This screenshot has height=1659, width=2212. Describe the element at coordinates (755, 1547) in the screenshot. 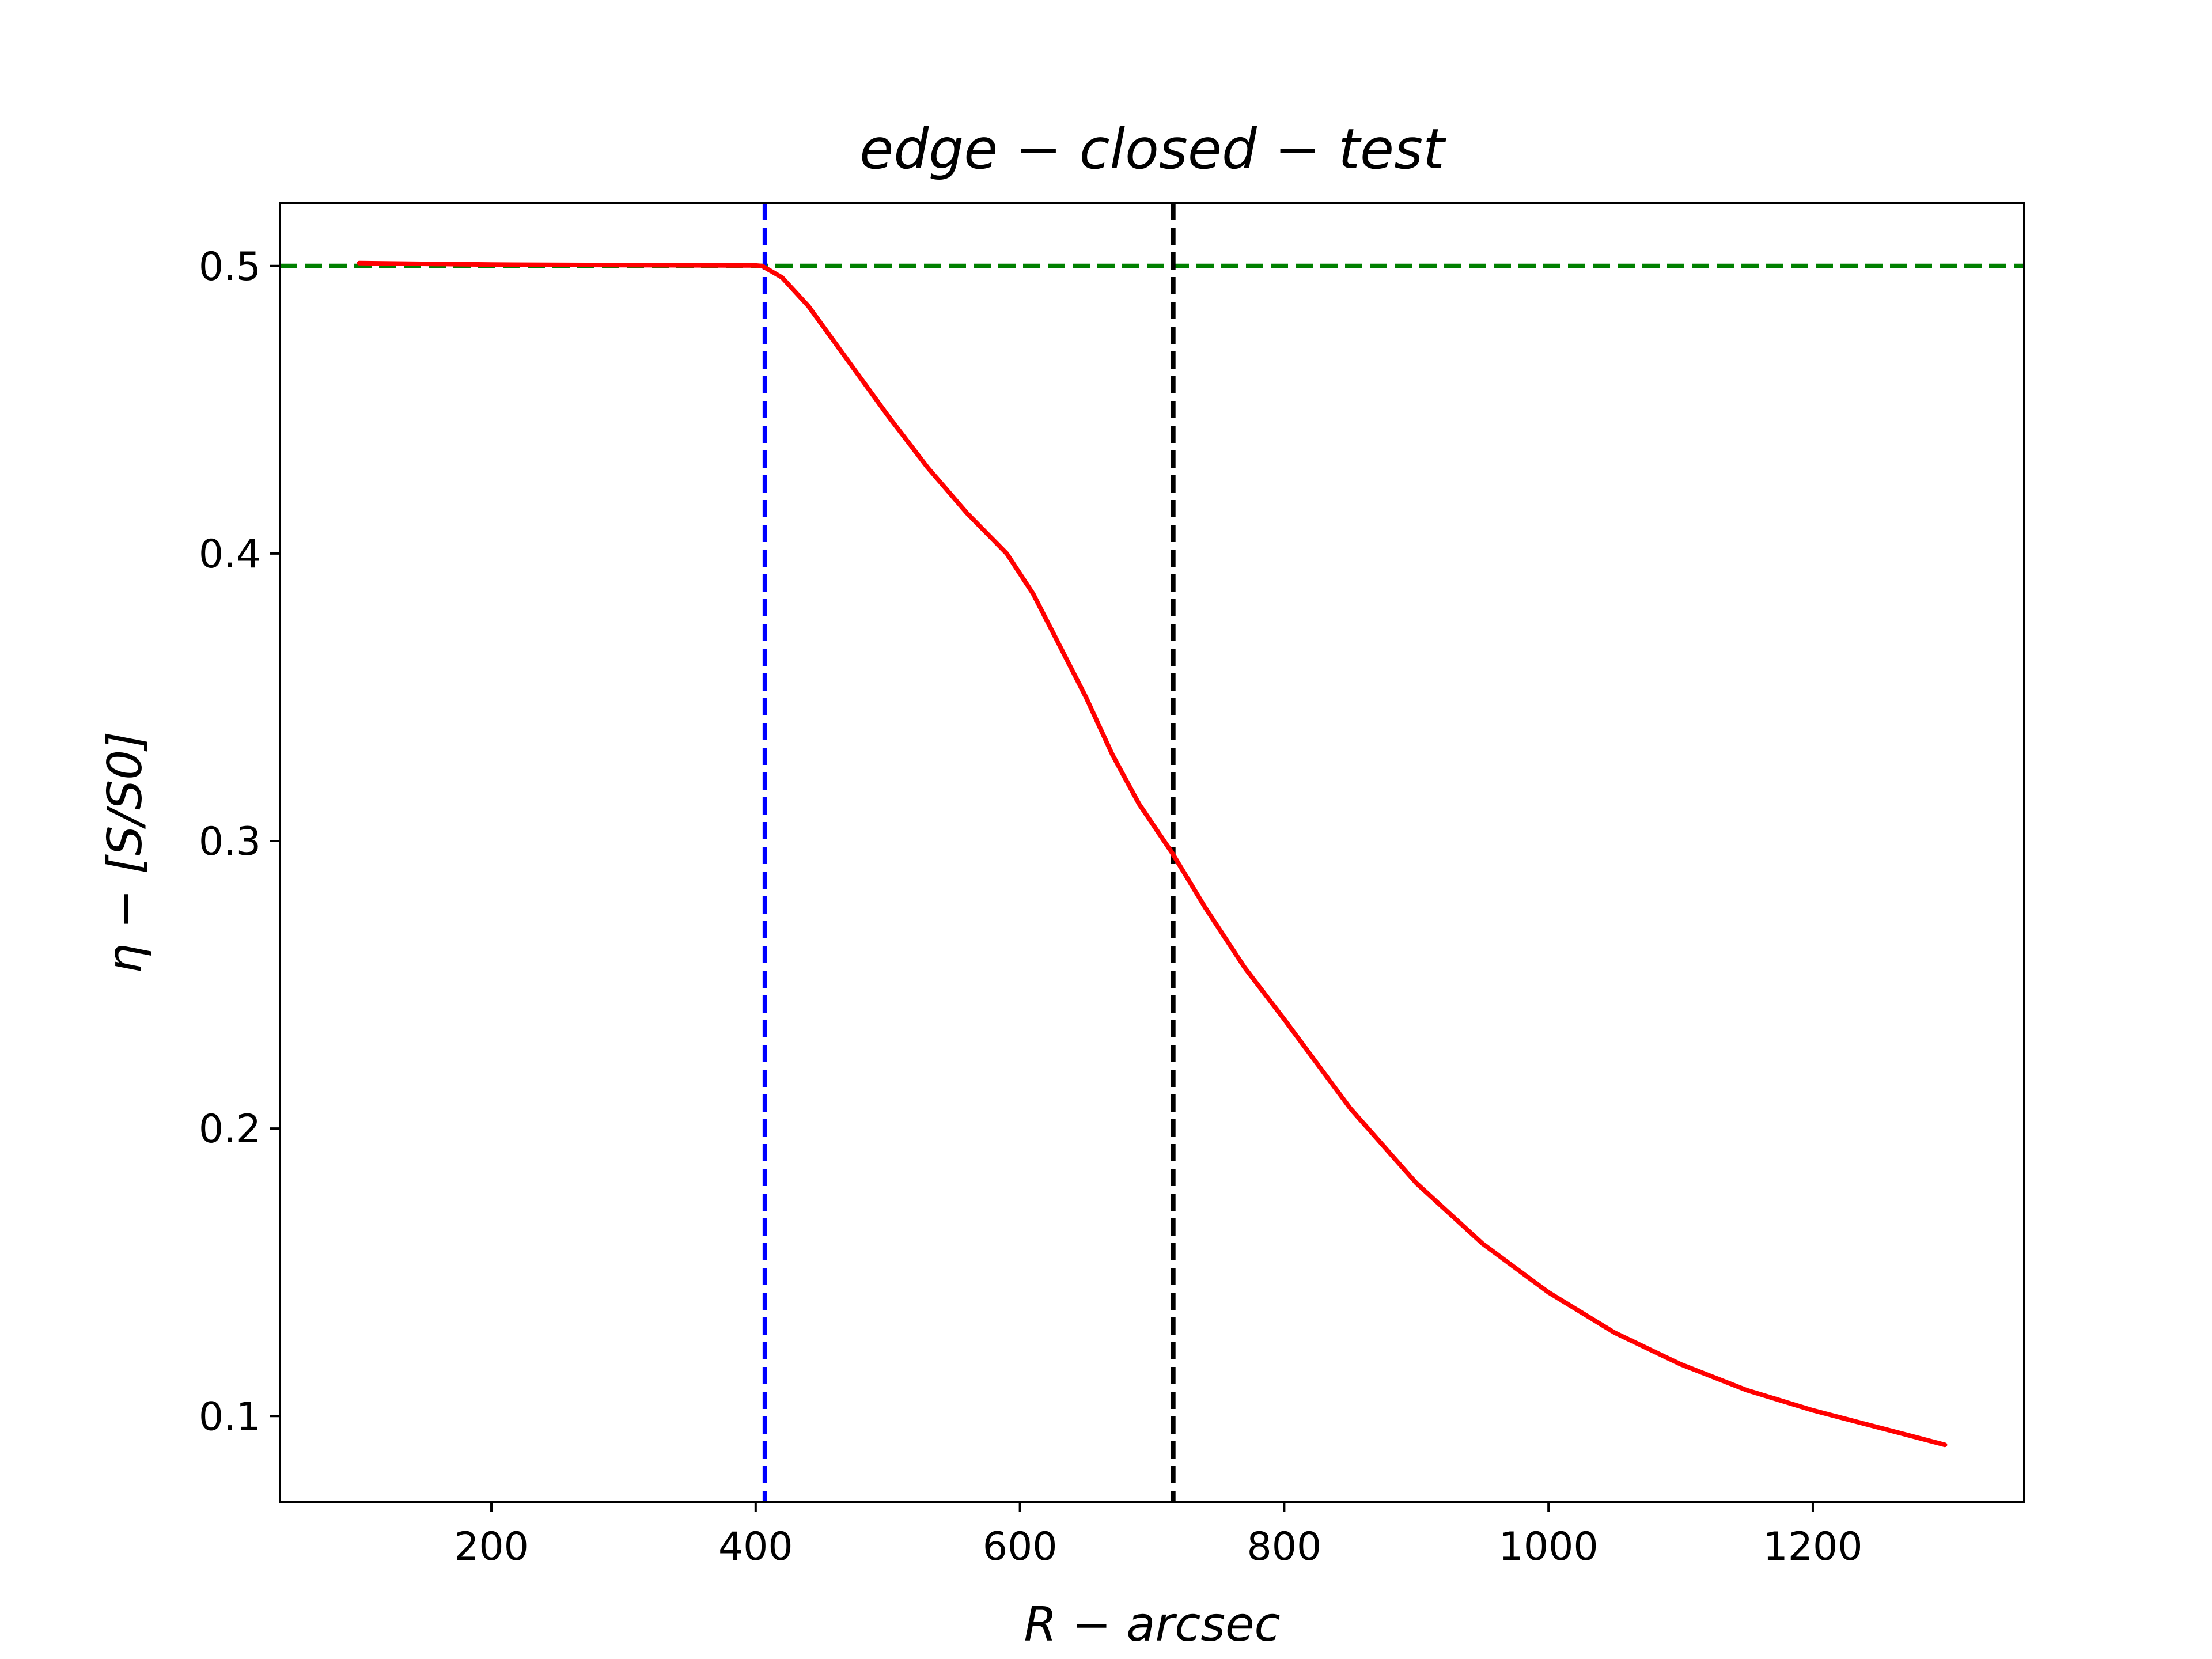

I see `x-tick-label: 400` at that location.